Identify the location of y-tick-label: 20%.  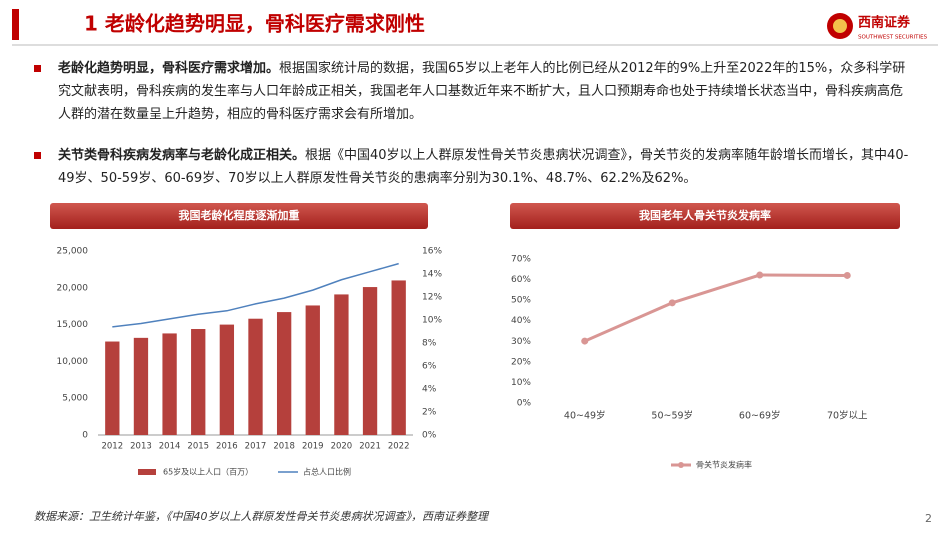
(521, 362).